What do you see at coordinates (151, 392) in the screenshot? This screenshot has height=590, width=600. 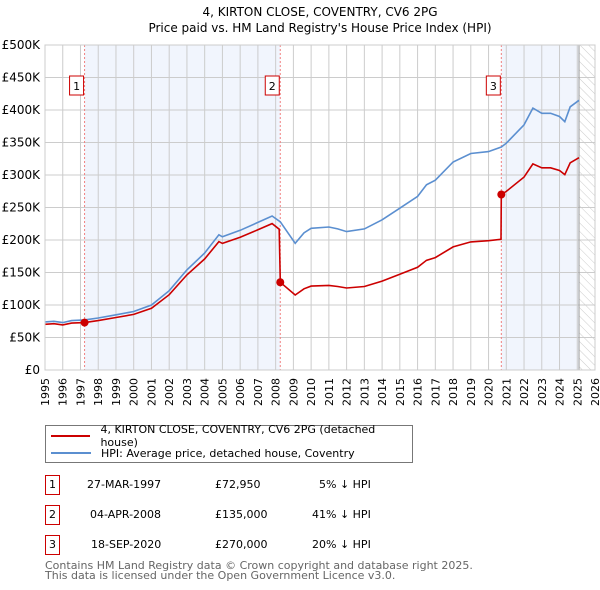 I see `x-tick-label: 2001` at bounding box center [151, 392].